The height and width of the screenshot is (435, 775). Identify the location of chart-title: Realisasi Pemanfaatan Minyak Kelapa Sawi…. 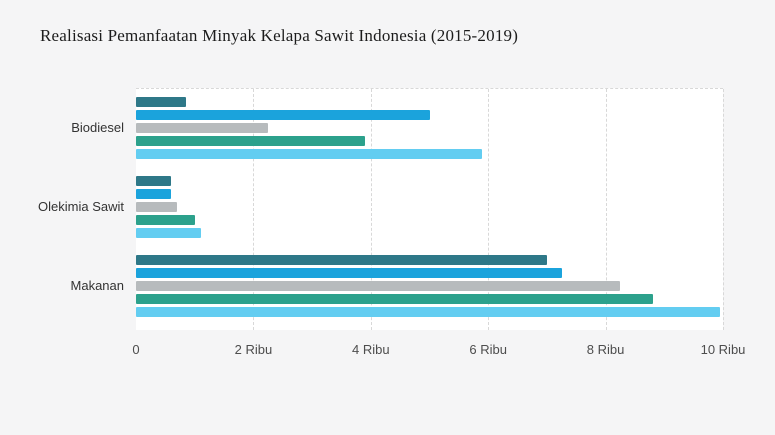
(279, 35).